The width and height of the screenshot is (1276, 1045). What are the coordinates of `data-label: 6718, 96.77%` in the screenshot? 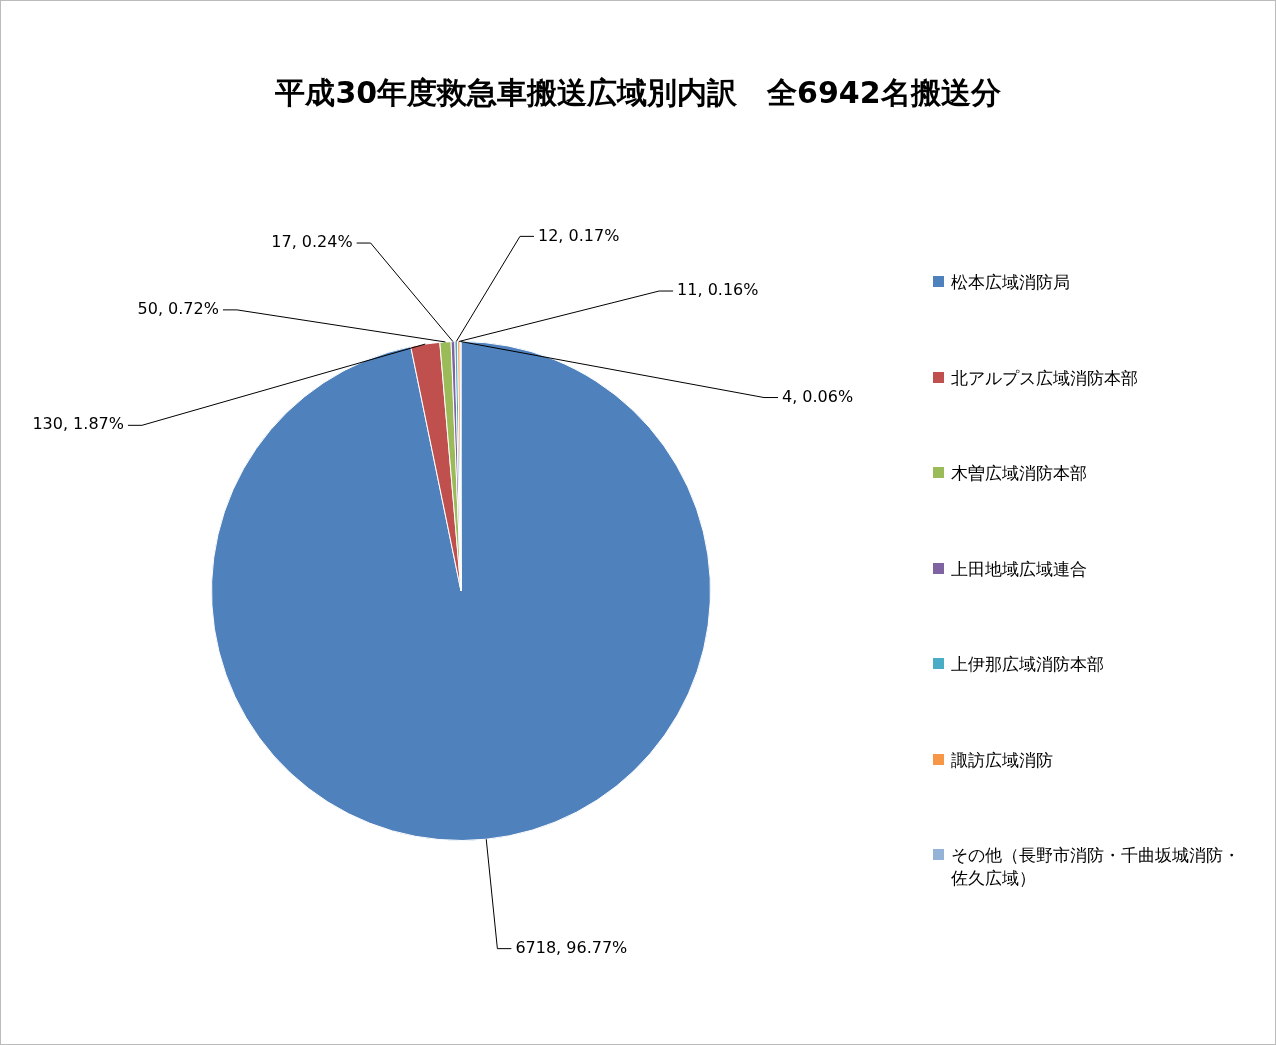 It's located at (571, 947).